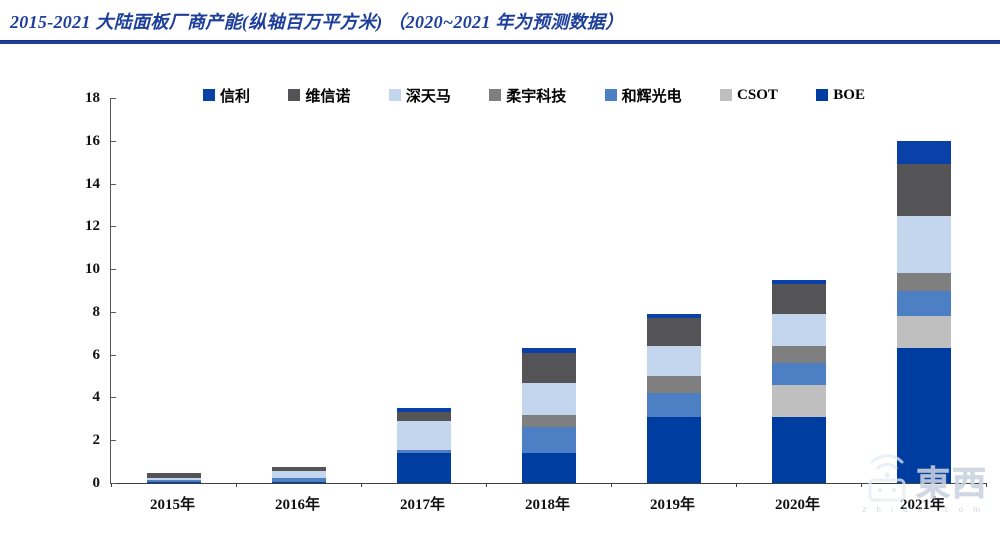 The width and height of the screenshot is (1000, 536). Describe the element at coordinates (235, 96) in the screenshot. I see `legend-label: 信利` at that location.